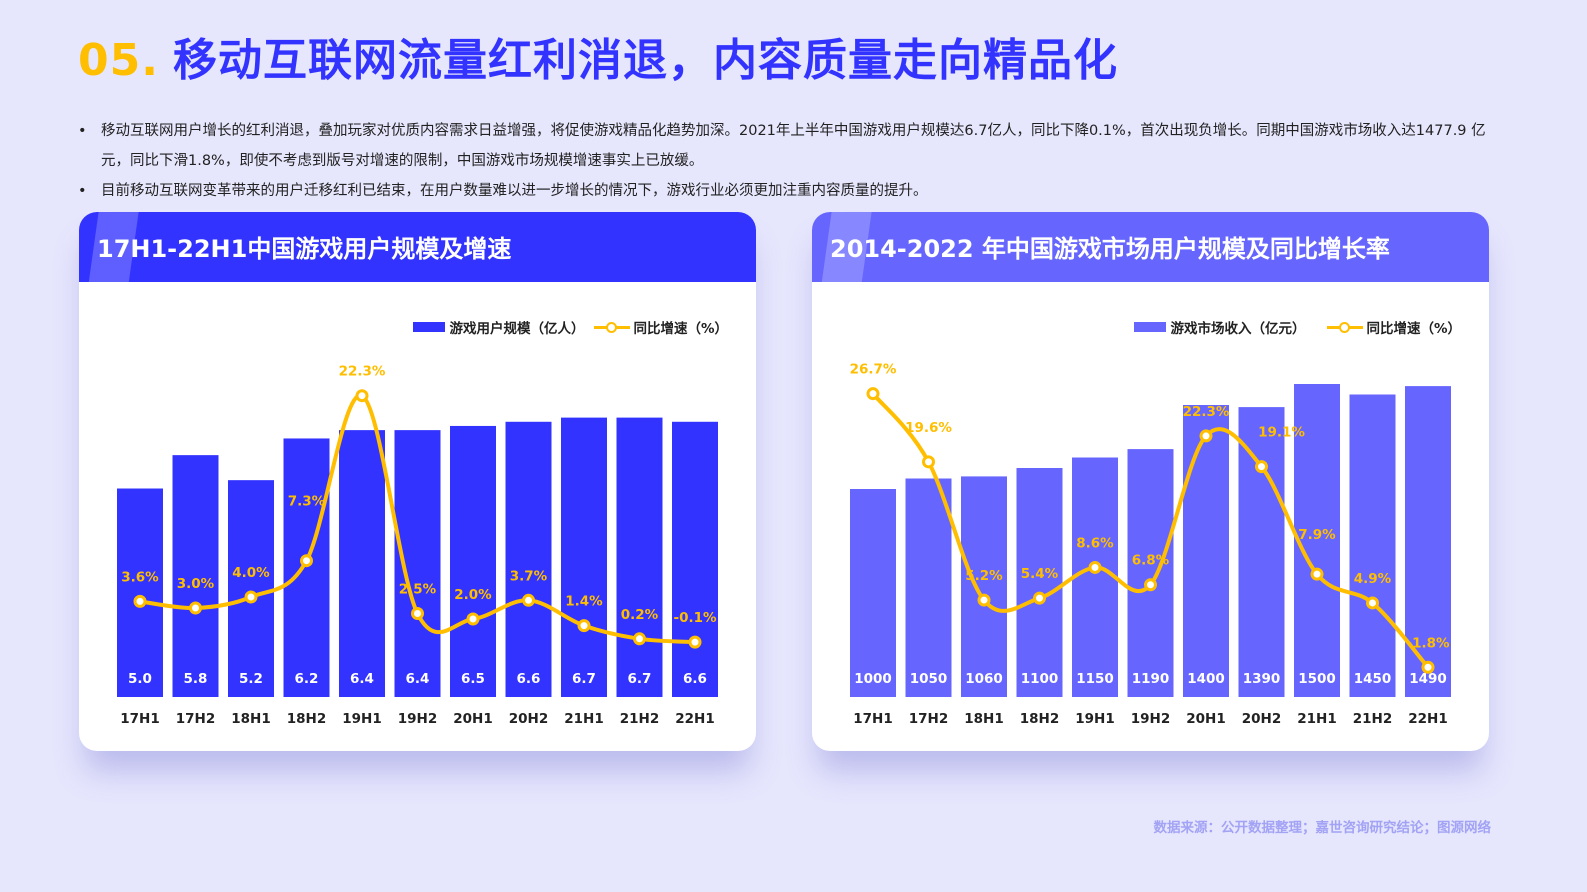 This screenshot has width=1587, height=892. What do you see at coordinates (418, 590) in the screenshot?
I see `line-value-label: 2.5%` at bounding box center [418, 590].